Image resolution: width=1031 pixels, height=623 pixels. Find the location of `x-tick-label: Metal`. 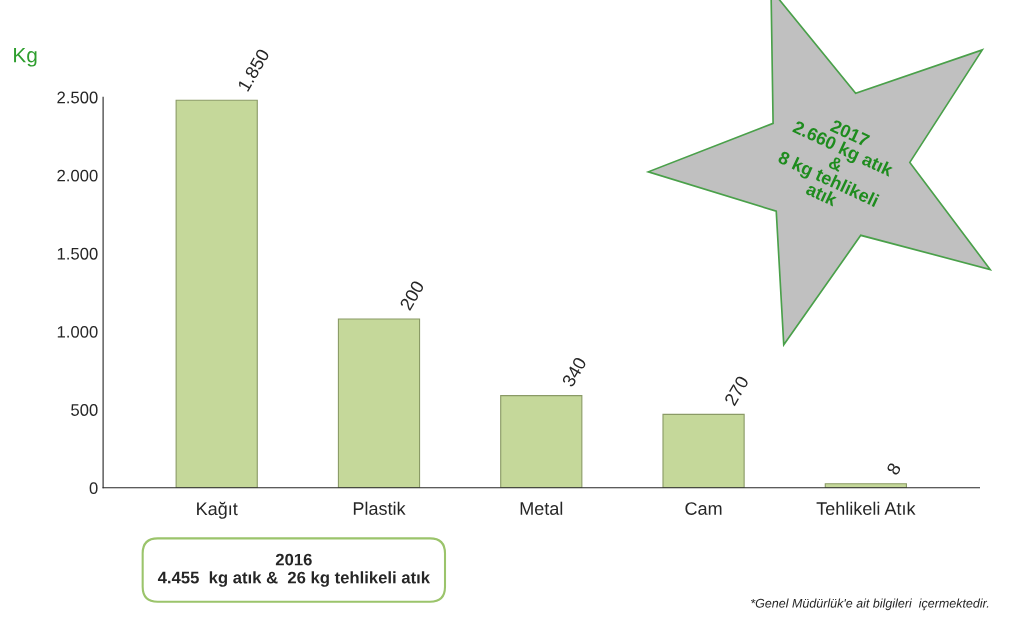

x-tick-label: Metal is located at coordinates (541, 508).